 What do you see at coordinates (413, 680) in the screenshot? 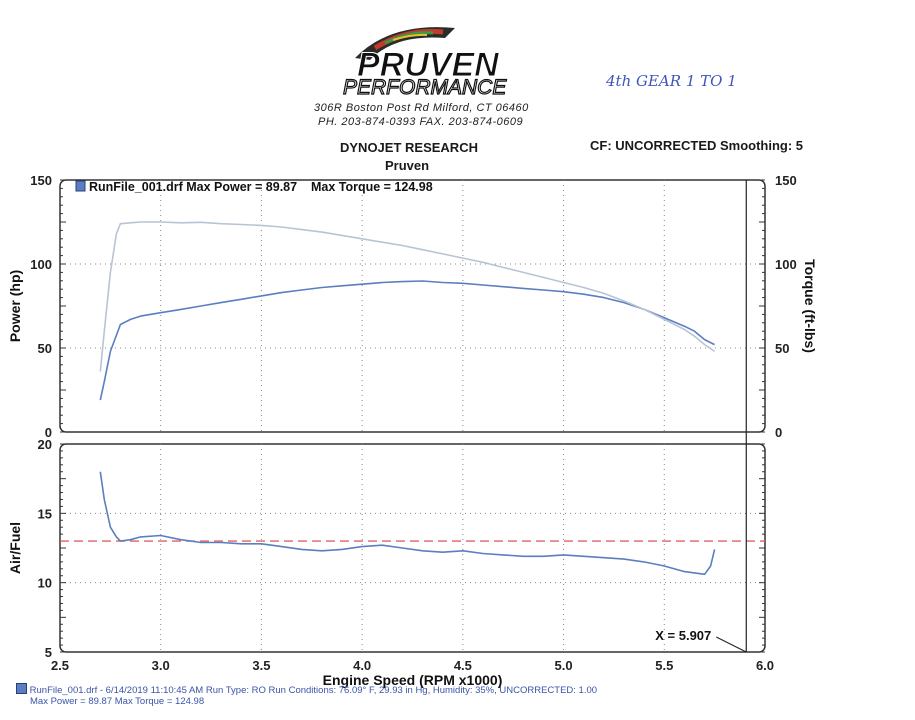
I see `x-axis-label: Engine Speed (RPM x1000)` at bounding box center [413, 680].